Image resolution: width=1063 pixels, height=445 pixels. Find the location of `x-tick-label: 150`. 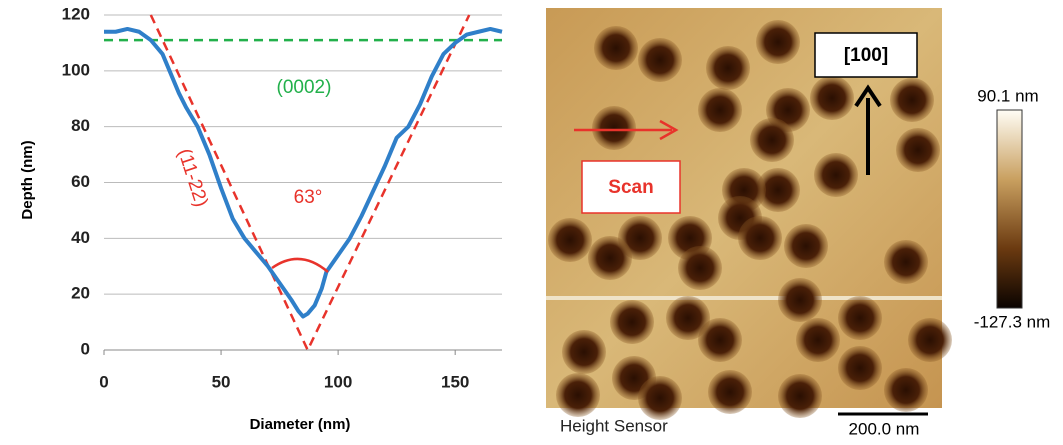

x-tick-label: 150 is located at coordinates (455, 381).